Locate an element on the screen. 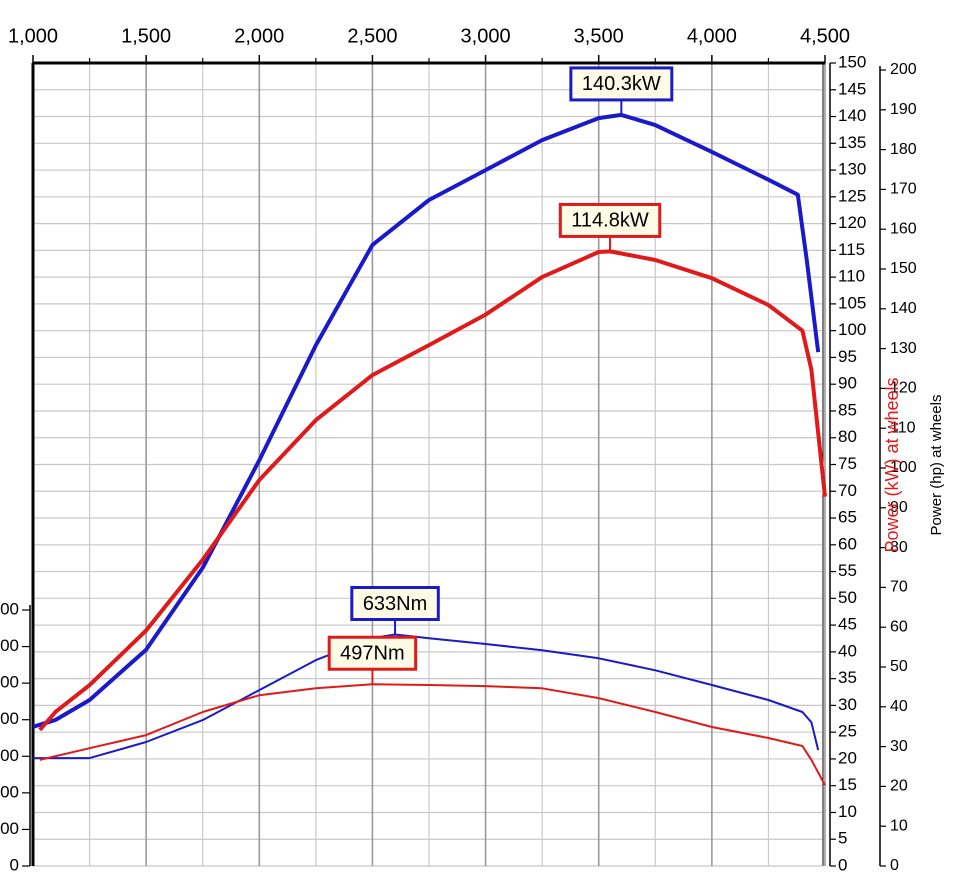 This screenshot has height=872, width=960. y3-tick-label: 0 is located at coordinates (14, 863).